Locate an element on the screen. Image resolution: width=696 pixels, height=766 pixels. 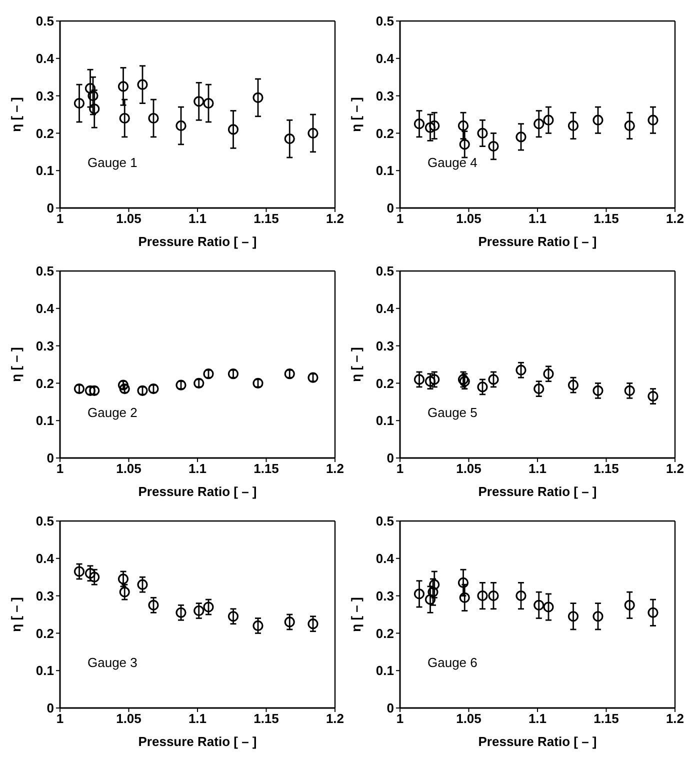
annotation: Gauge 2 is located at coordinates (113, 412).